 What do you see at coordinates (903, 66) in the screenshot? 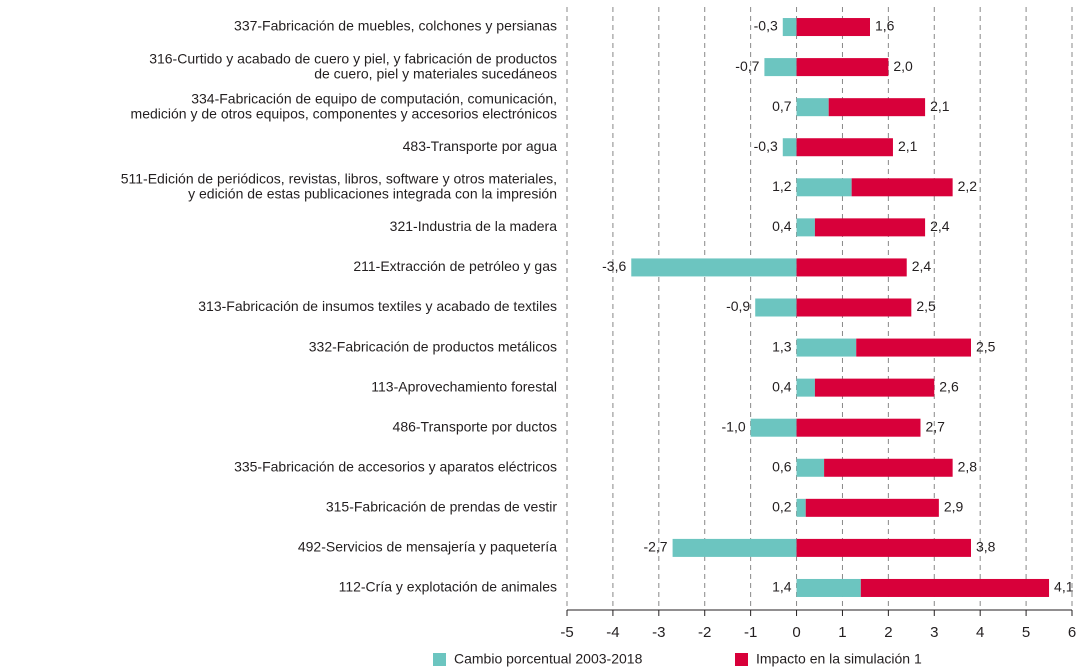
I see `data-label: 2,0` at bounding box center [903, 66].